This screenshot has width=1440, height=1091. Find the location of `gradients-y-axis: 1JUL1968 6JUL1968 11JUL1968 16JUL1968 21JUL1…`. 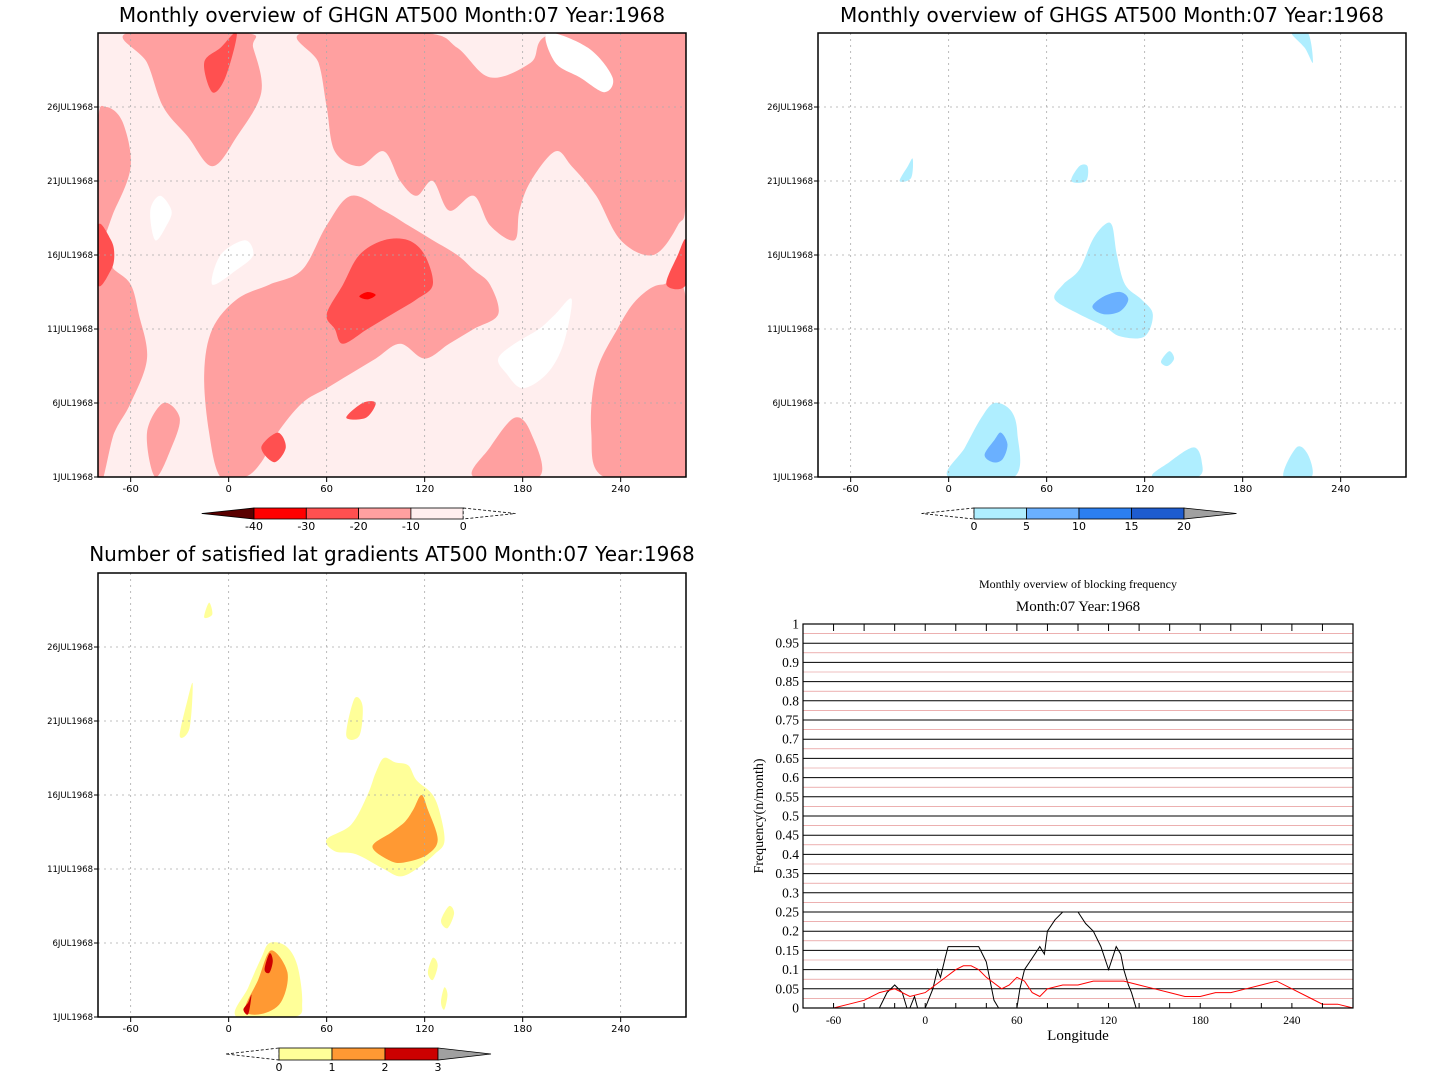

gradients-y-axis: 1JUL1968 6JUL1968 11JUL1968 16JUL1968 21JUL1… is located at coordinates (72, 833).